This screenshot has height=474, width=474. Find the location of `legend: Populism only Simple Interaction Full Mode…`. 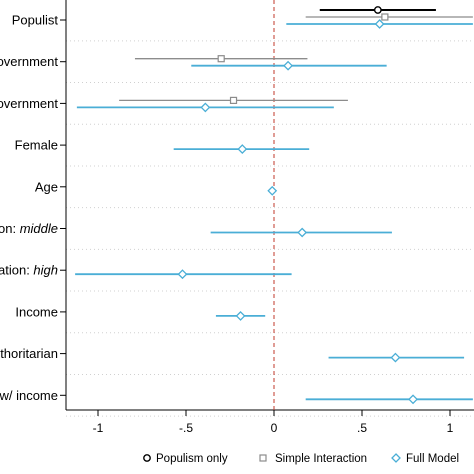

legend: Populism only Simple Interaction Full Mode… is located at coordinates (301, 459).